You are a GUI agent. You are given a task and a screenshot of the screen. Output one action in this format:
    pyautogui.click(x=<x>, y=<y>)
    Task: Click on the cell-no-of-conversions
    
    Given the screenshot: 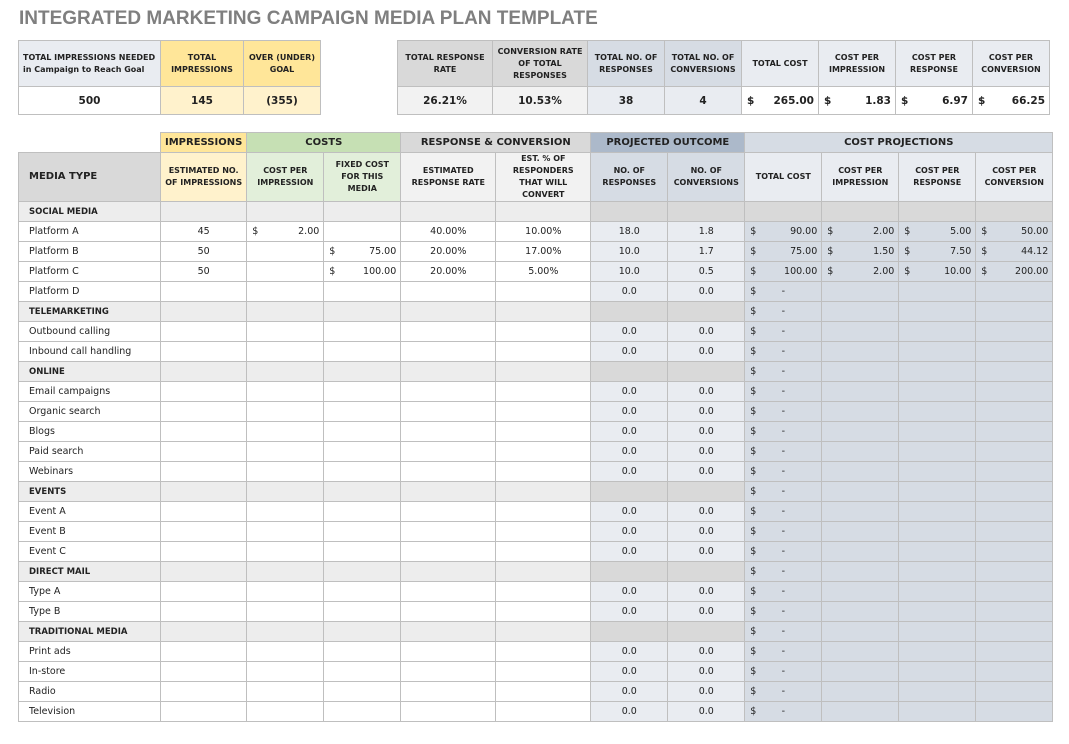 What is the action you would take?
    pyautogui.click(x=706, y=571)
    